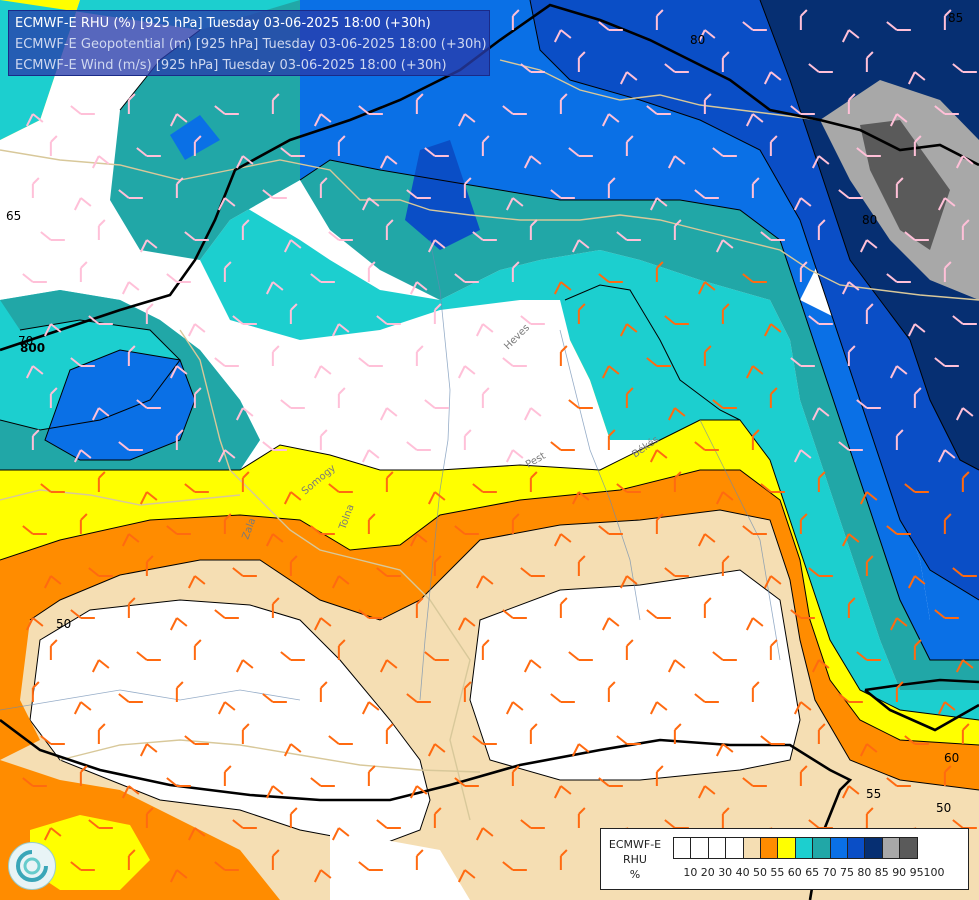  I want to click on rhu-band-midblue-pocket, so click(442, 195).